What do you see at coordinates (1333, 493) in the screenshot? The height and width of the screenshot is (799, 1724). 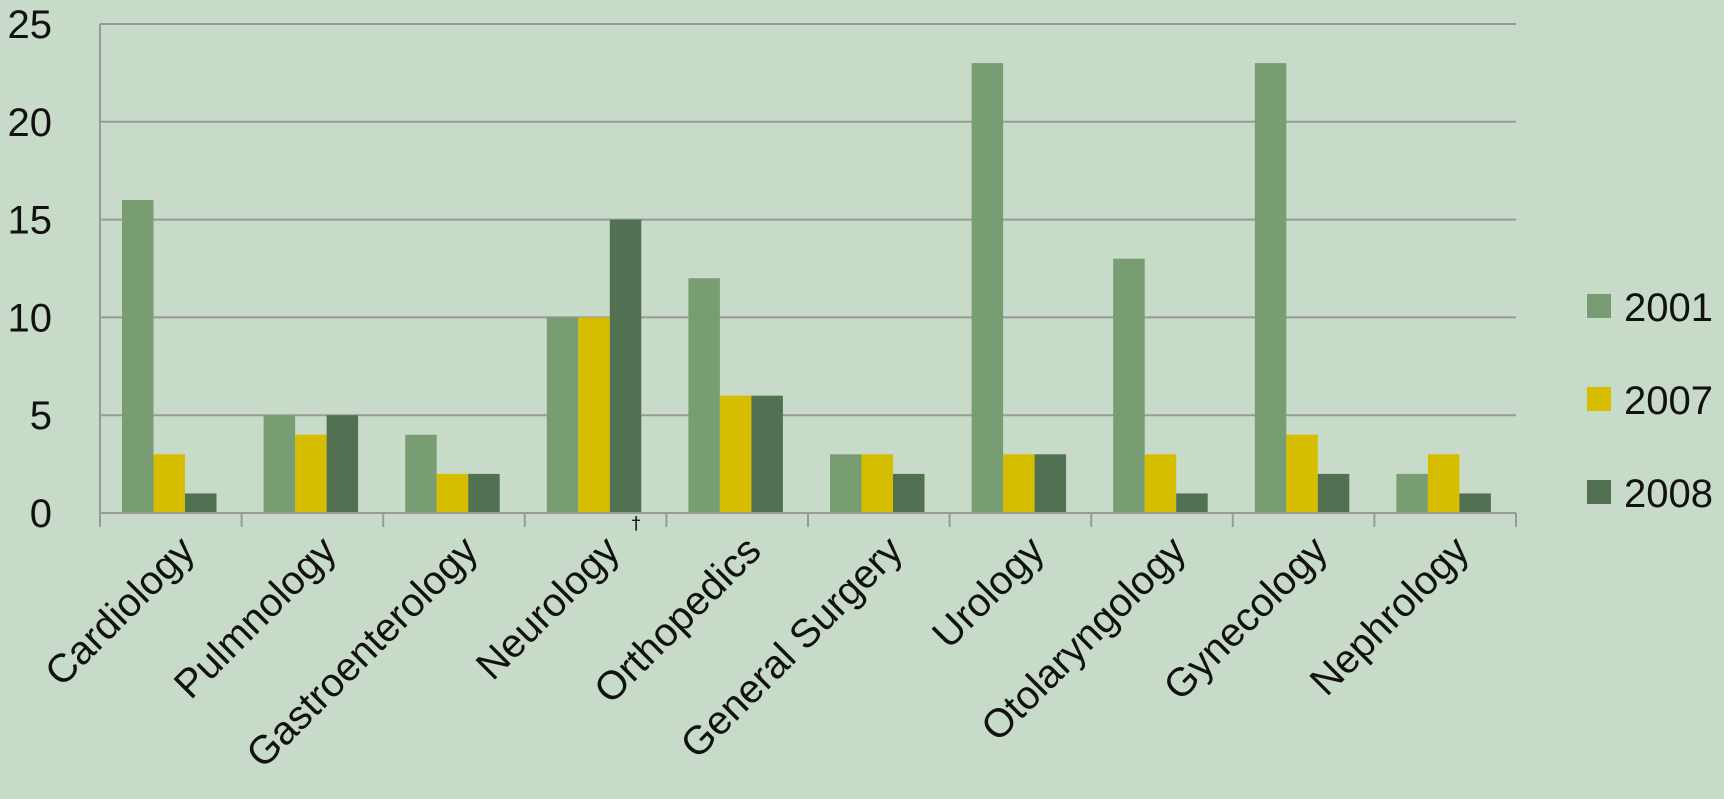 I see `bar-2008-gynecology` at bounding box center [1333, 493].